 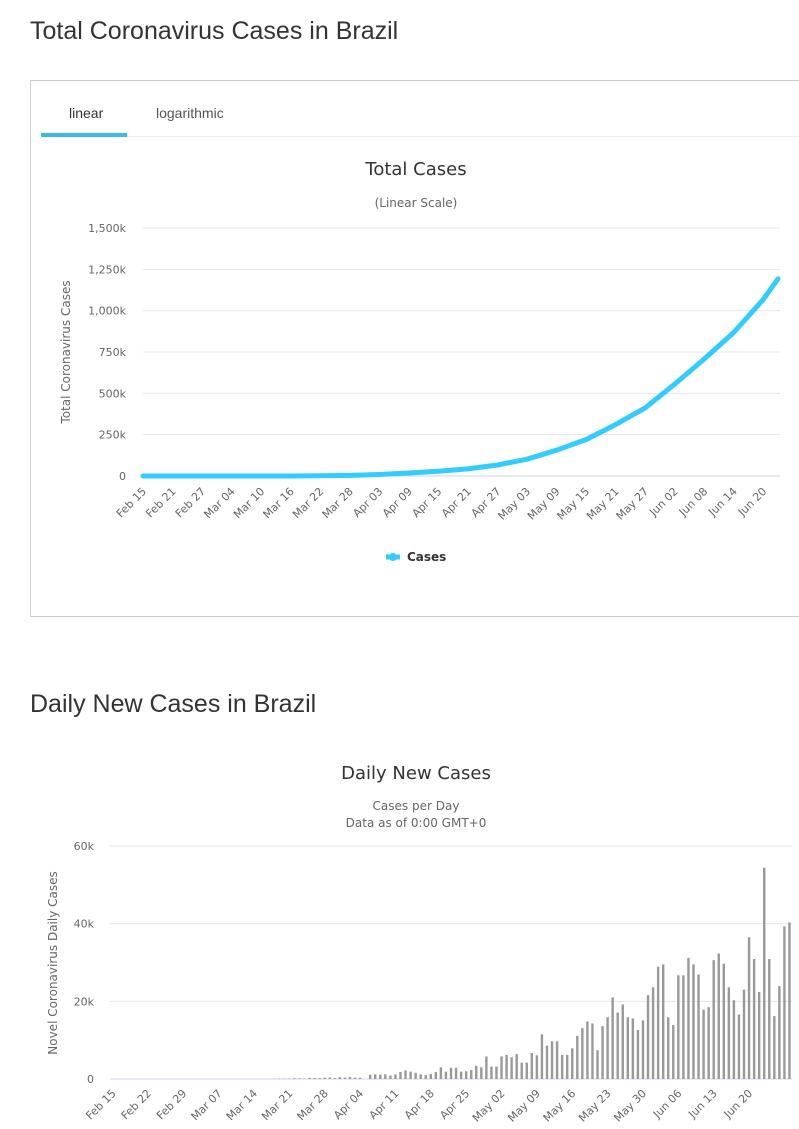 I want to click on x-tick-label: Jun 13, so click(x=702, y=1104).